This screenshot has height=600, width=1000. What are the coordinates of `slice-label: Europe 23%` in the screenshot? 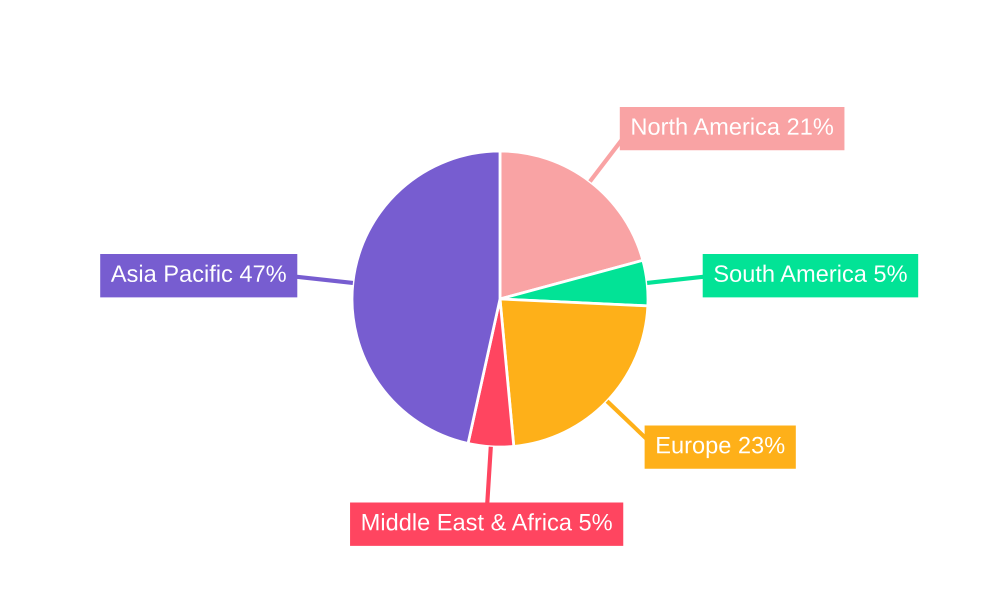 It's located at (720, 447).